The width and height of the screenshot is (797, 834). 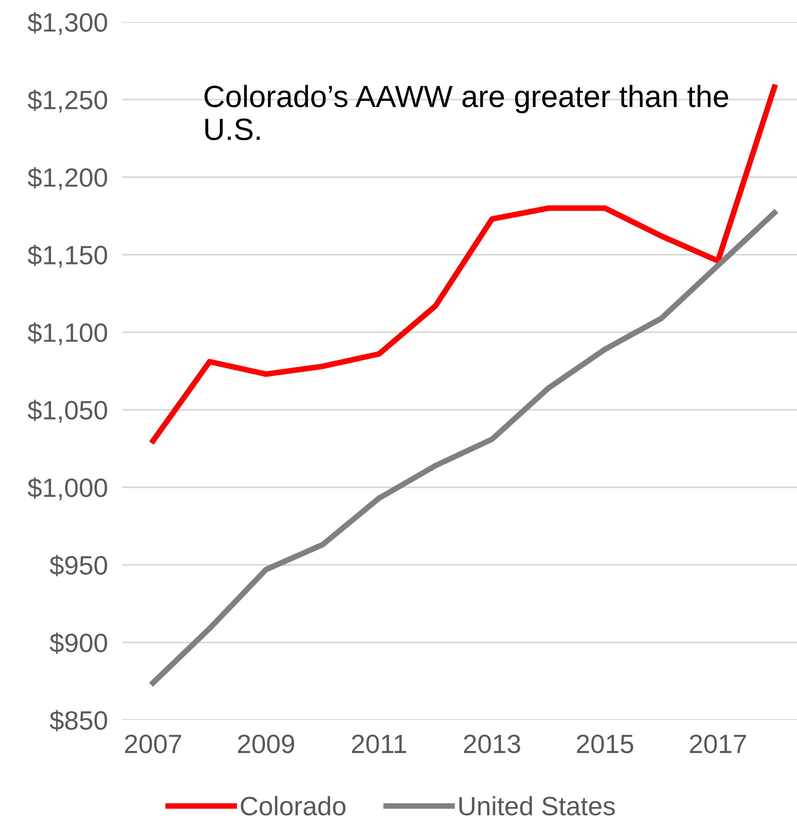 What do you see at coordinates (68, 488) in the screenshot?
I see `y-tick-label: $1,000` at bounding box center [68, 488].